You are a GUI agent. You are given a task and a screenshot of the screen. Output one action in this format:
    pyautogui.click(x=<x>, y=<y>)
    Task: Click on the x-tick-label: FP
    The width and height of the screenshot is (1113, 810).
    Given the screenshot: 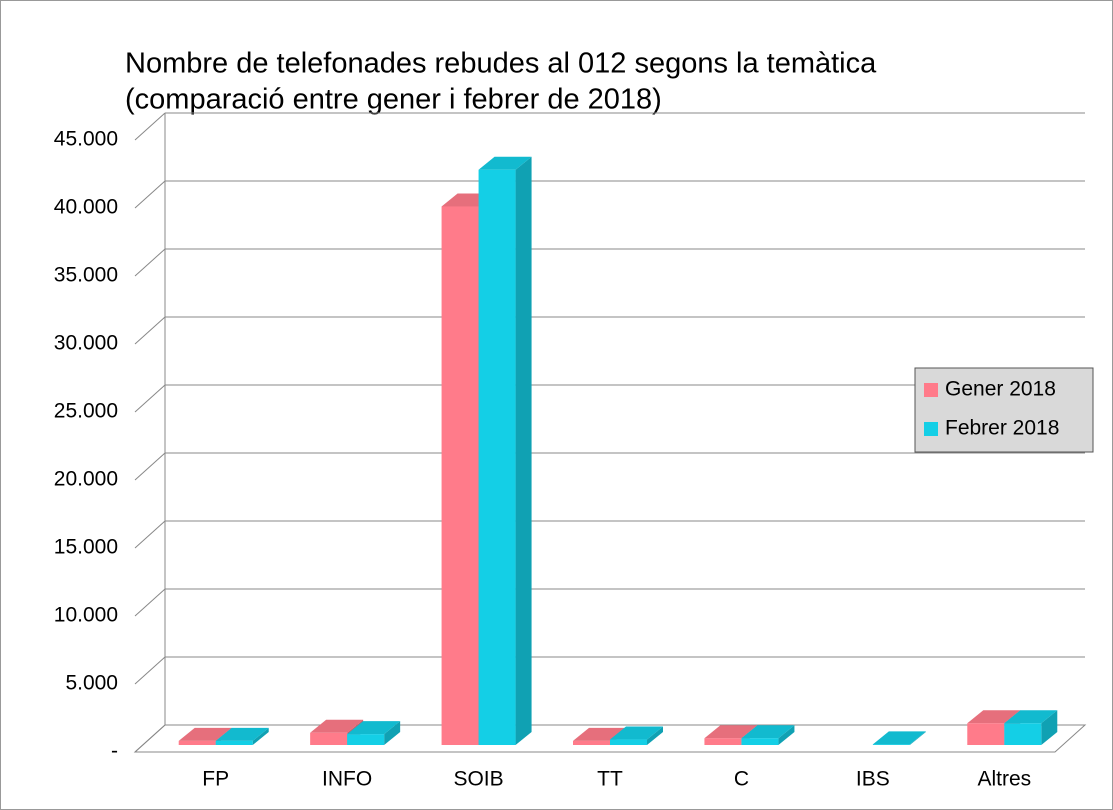 What is the action you would take?
    pyautogui.click(x=215, y=779)
    